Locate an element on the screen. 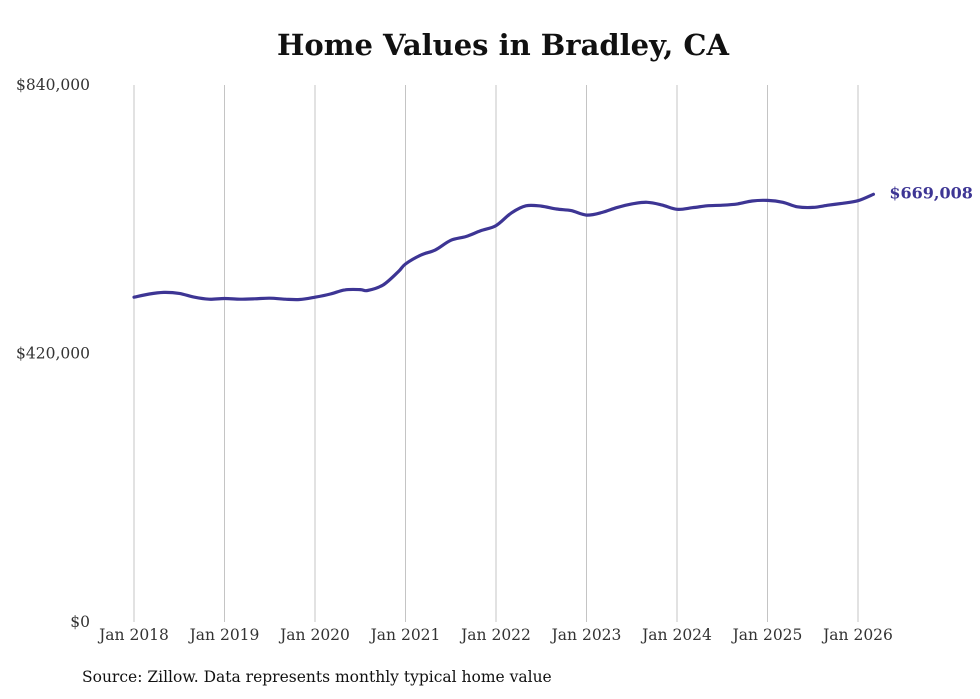 The width and height of the screenshot is (980, 699). x-tick-label: Jan 2022 is located at coordinates (495, 635).